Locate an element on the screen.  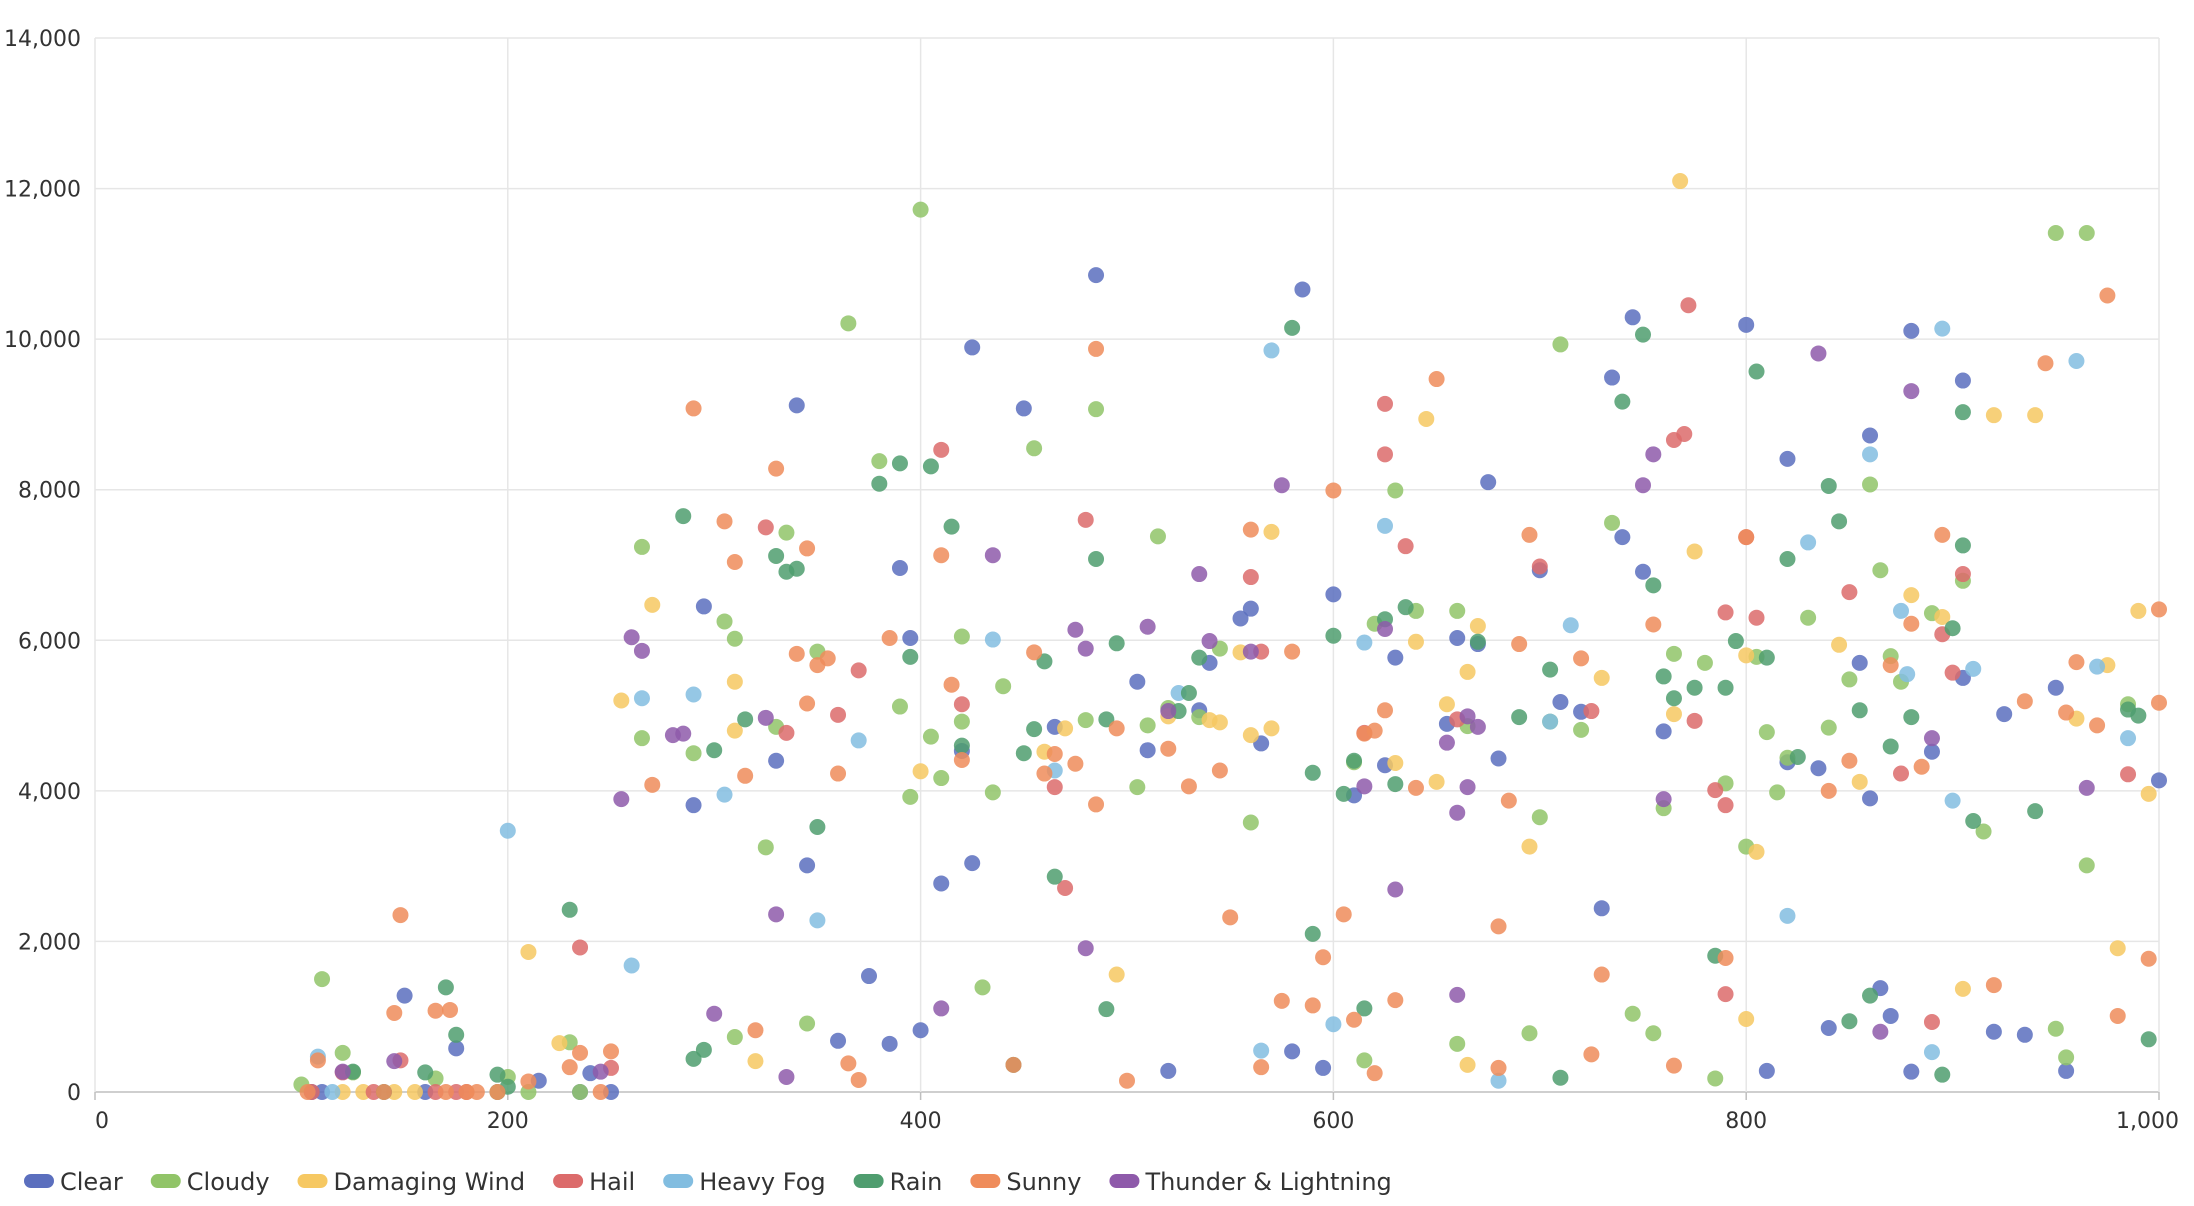
legend-item: Cloudy is located at coordinates (210, 1182).